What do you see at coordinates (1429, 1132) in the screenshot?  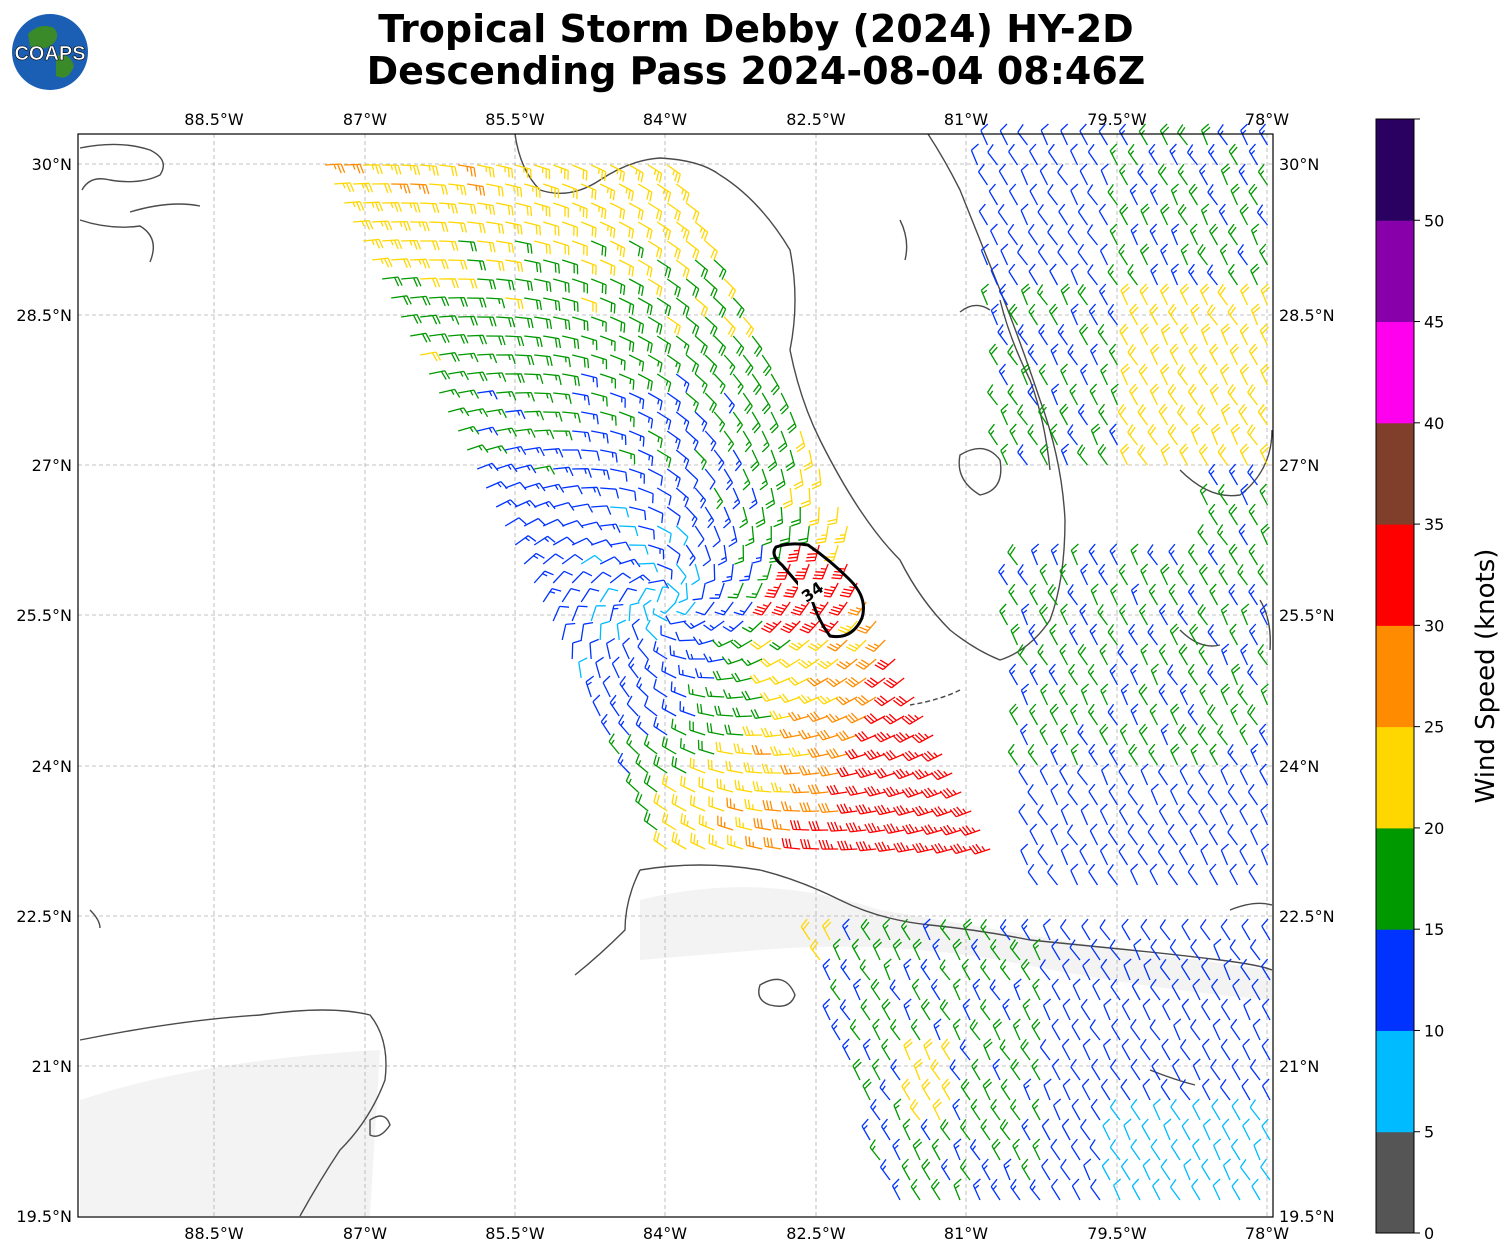 I see `colorbar-tick-label: 5` at bounding box center [1429, 1132].